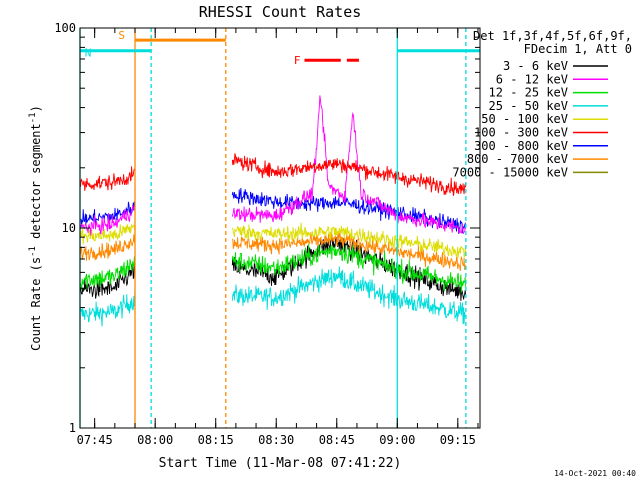 The height and width of the screenshot is (480, 640). Describe the element at coordinates (216, 440) in the screenshot. I see `x-tick-label-2: 08:15` at that location.